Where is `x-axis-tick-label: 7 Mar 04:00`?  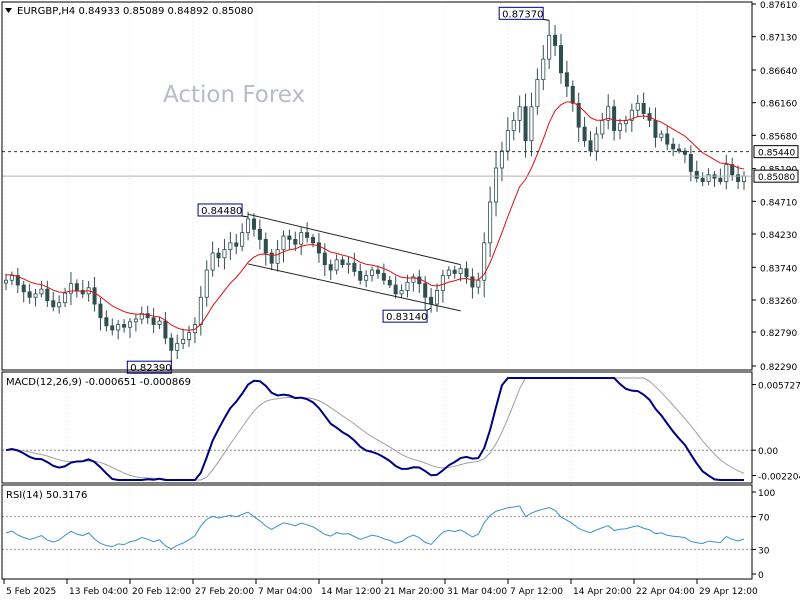
x-axis-tick-label: 7 Mar 04:00 is located at coordinates (285, 592).